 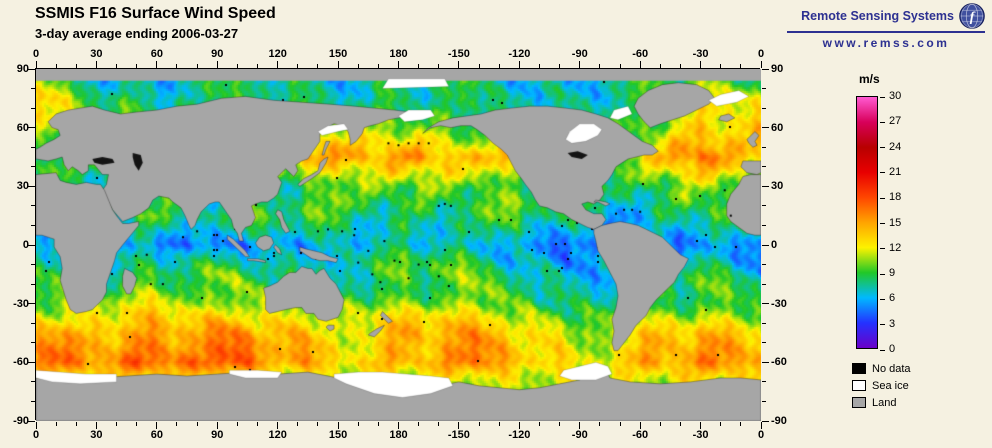 What do you see at coordinates (779, 421) in the screenshot?
I see `lat-axis-label-right: -90` at bounding box center [779, 421].